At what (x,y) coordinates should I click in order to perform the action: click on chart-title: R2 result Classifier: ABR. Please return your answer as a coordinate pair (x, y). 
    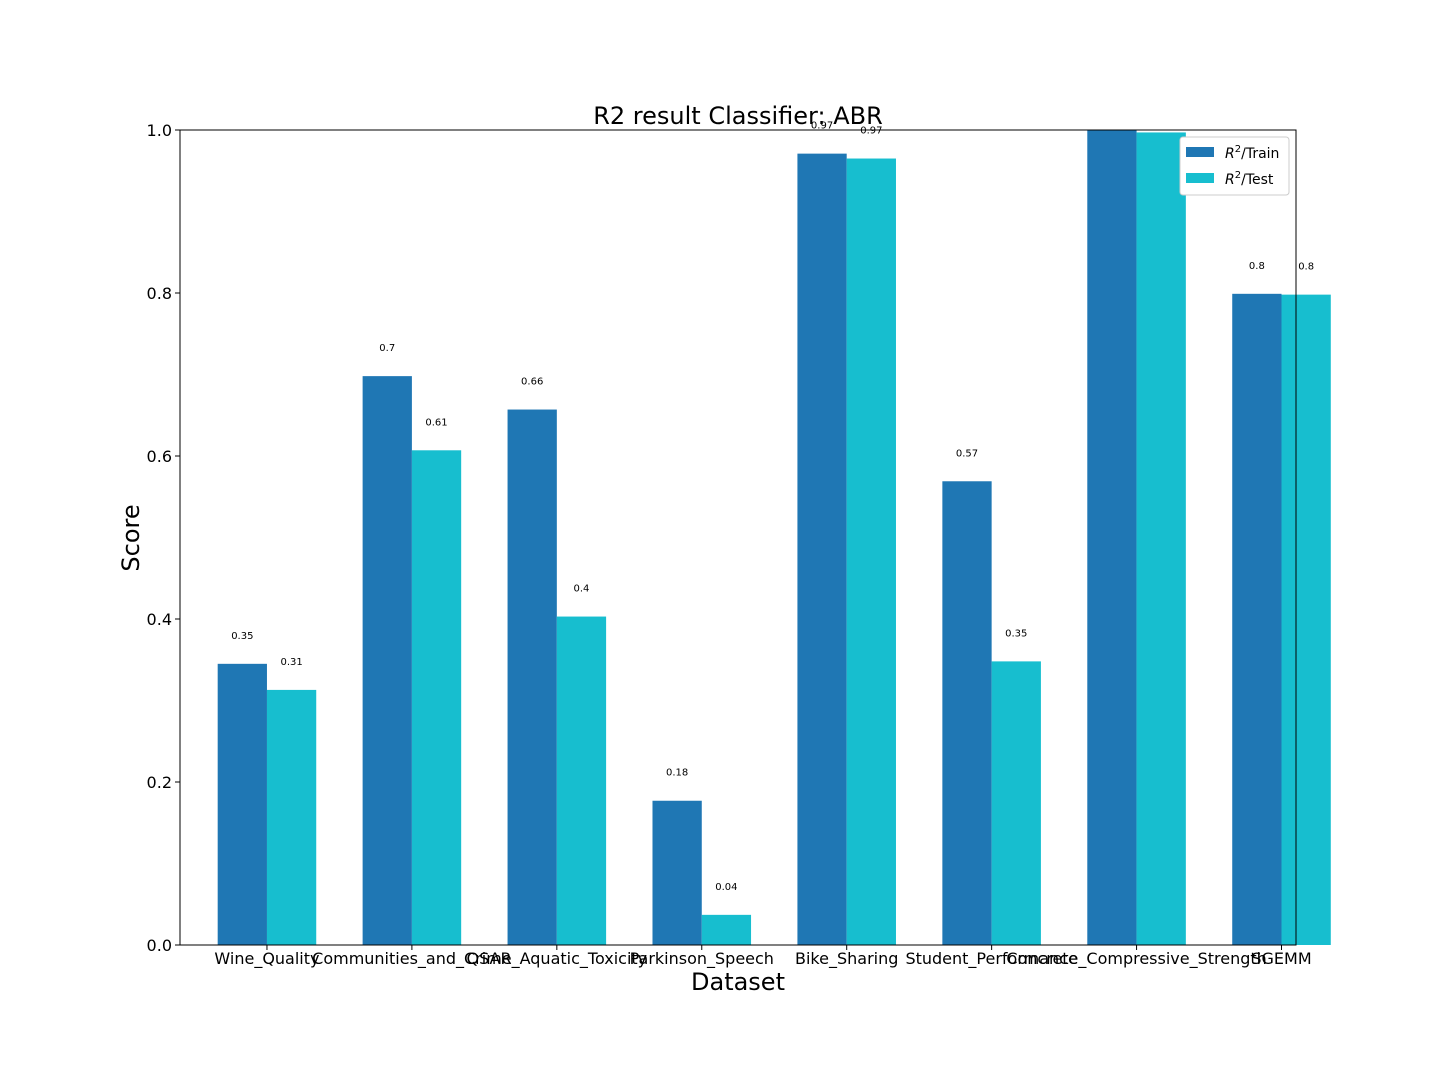
    Looking at the image, I should click on (738, 116).